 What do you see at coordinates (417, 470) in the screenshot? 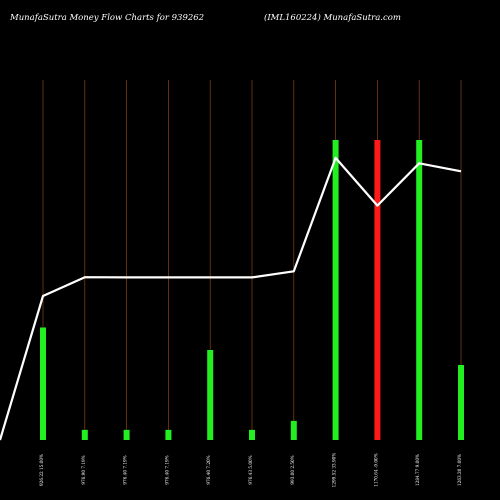
I see `x-tick-label: 1284.77 9.00%` at bounding box center [417, 470].